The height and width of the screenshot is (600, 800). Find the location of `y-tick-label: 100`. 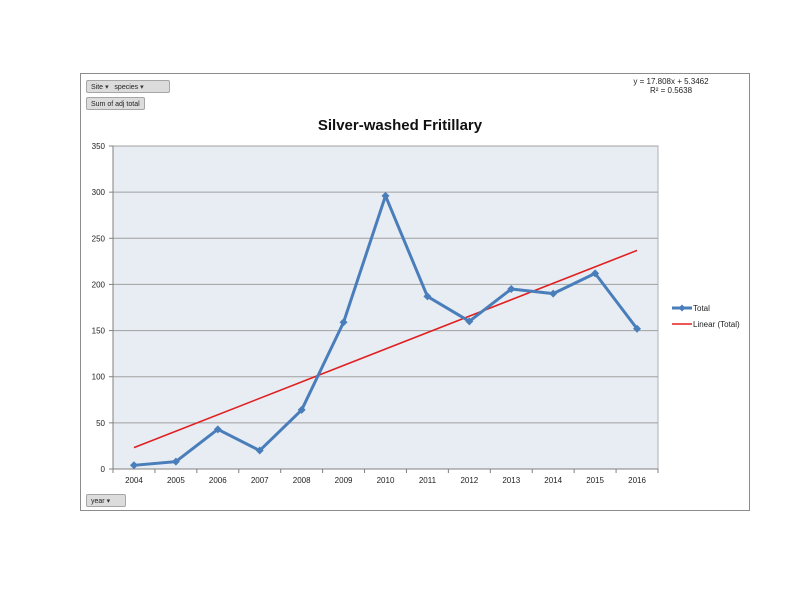

y-tick-label: 100 is located at coordinates (99, 377).